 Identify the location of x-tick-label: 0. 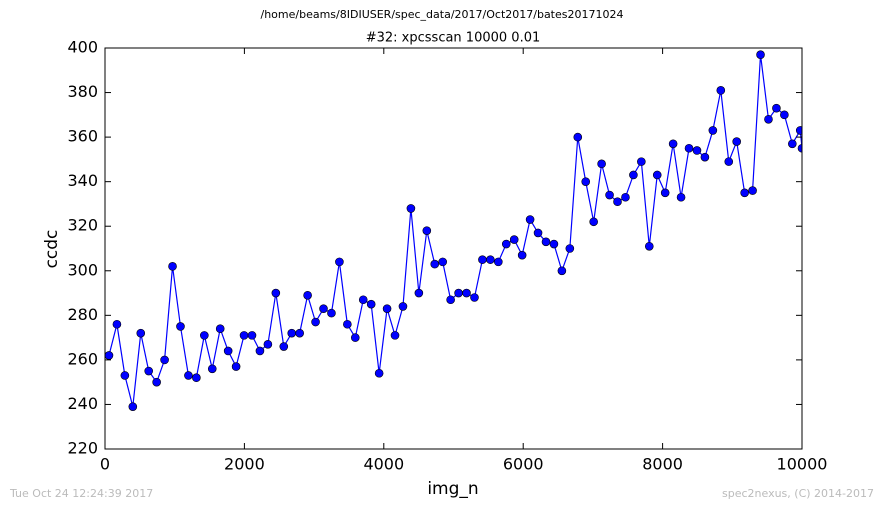
(105, 464).